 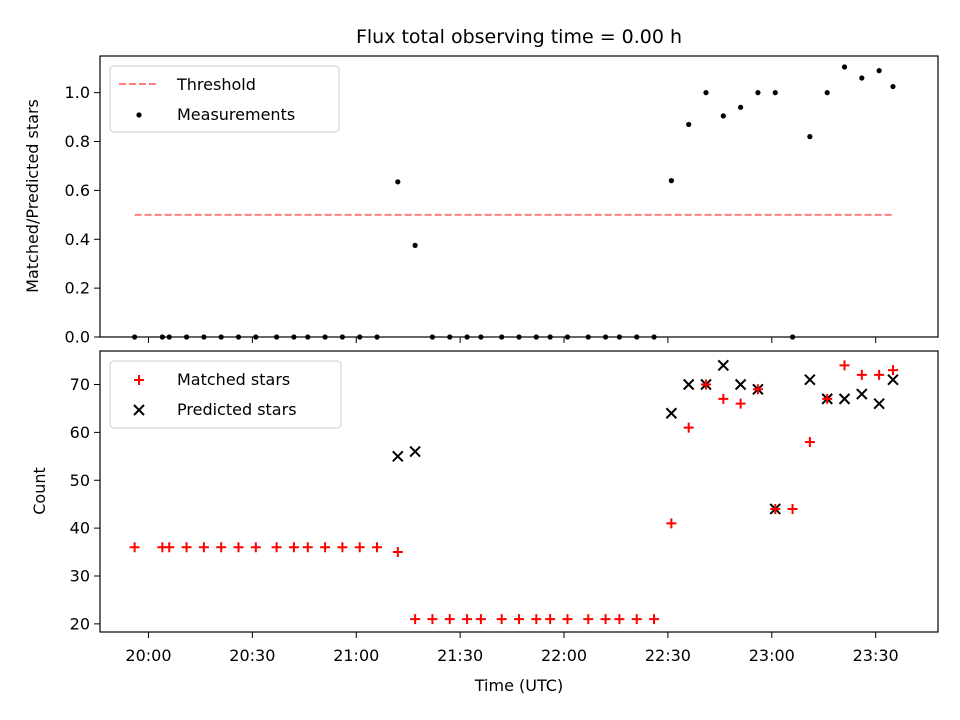 What do you see at coordinates (233, 379) in the screenshot?
I see `legend-matched-label: Matched stars` at bounding box center [233, 379].